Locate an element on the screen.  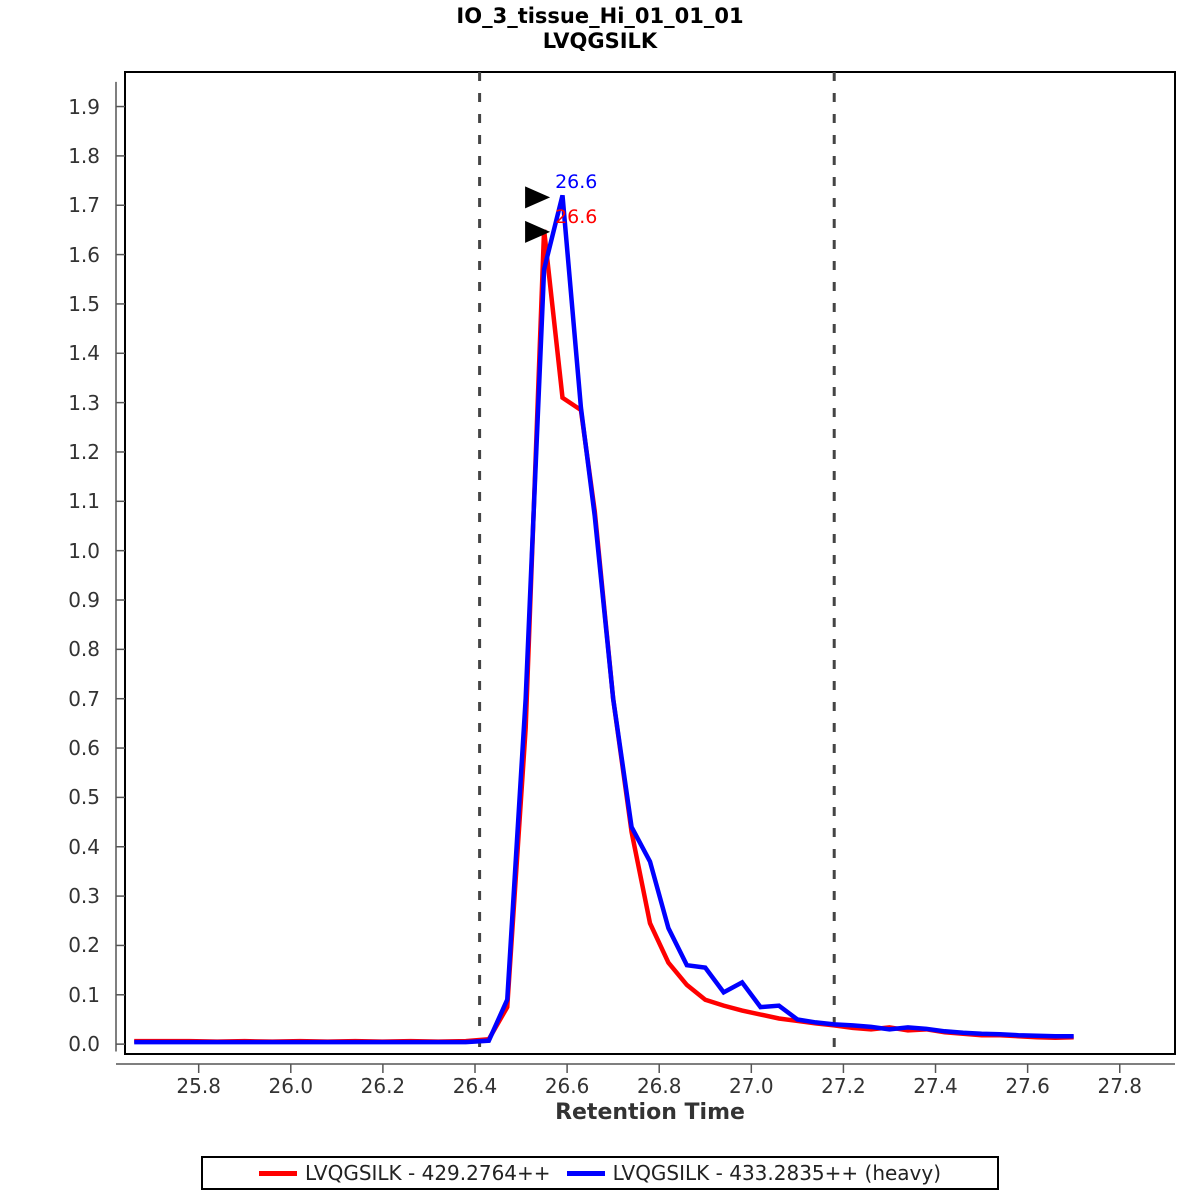
x-tick-label: 27.6 is located at coordinates (1027, 1086).